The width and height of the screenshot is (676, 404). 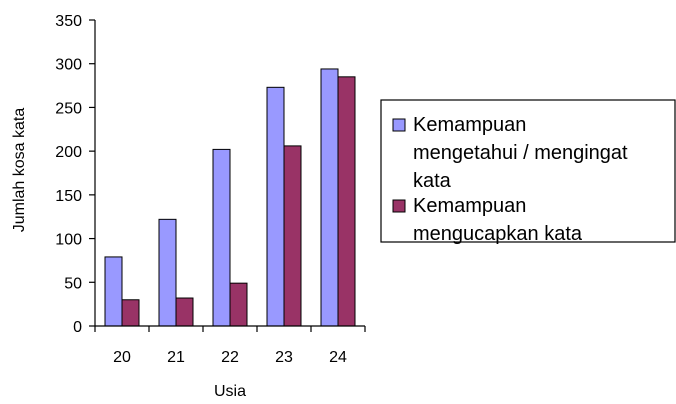 What do you see at coordinates (122, 357) in the screenshot?
I see `x-tick-label: 20` at bounding box center [122, 357].